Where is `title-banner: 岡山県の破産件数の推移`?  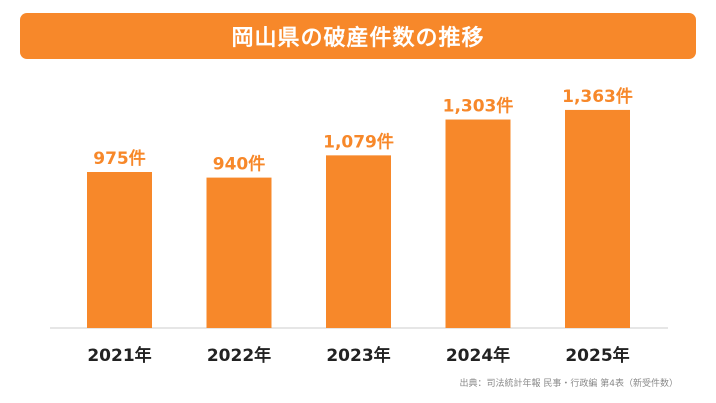 title-banner: 岡山県の破産件数の推移 is located at coordinates (358, 36).